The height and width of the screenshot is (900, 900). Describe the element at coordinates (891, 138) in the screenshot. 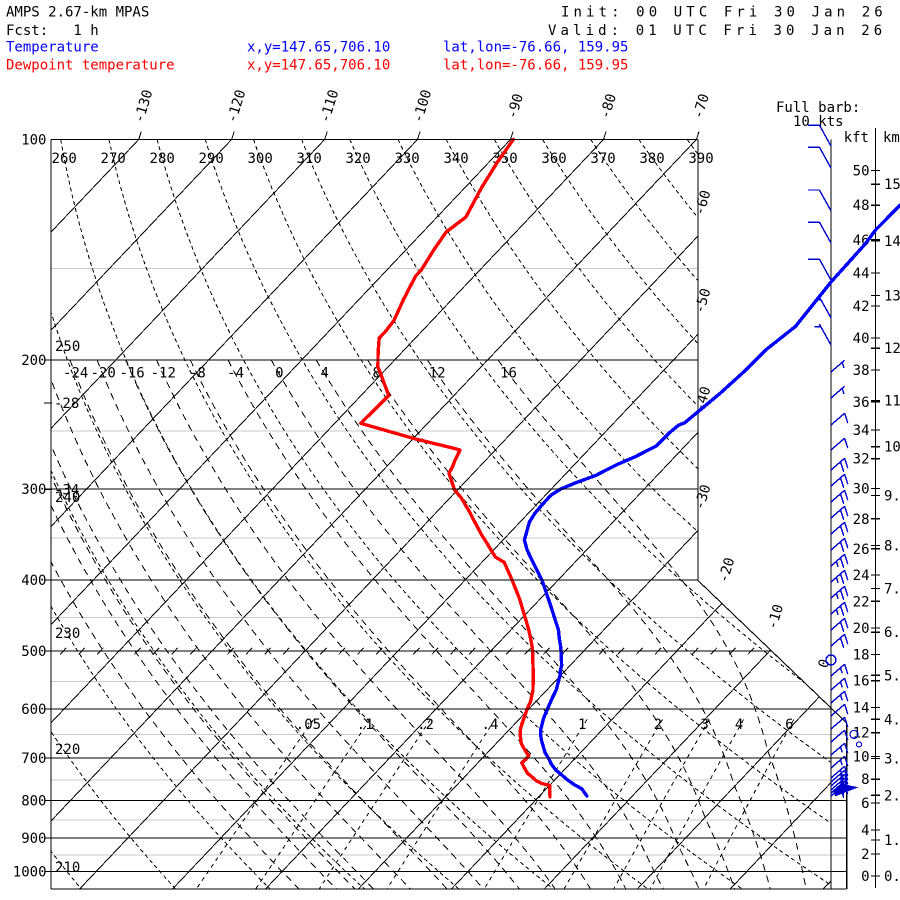

I see `km-header: km` at that location.